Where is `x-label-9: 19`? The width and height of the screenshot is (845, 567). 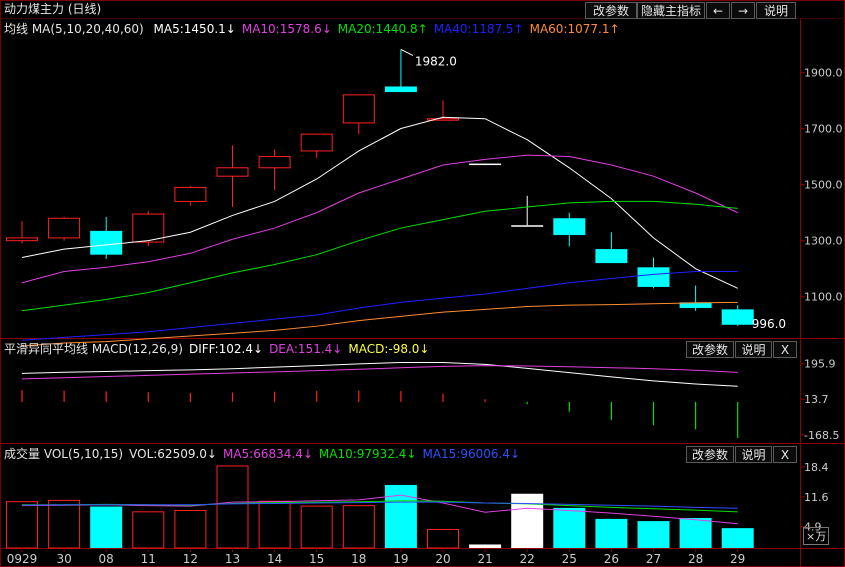
x-label-9: 19 is located at coordinates (400, 559).